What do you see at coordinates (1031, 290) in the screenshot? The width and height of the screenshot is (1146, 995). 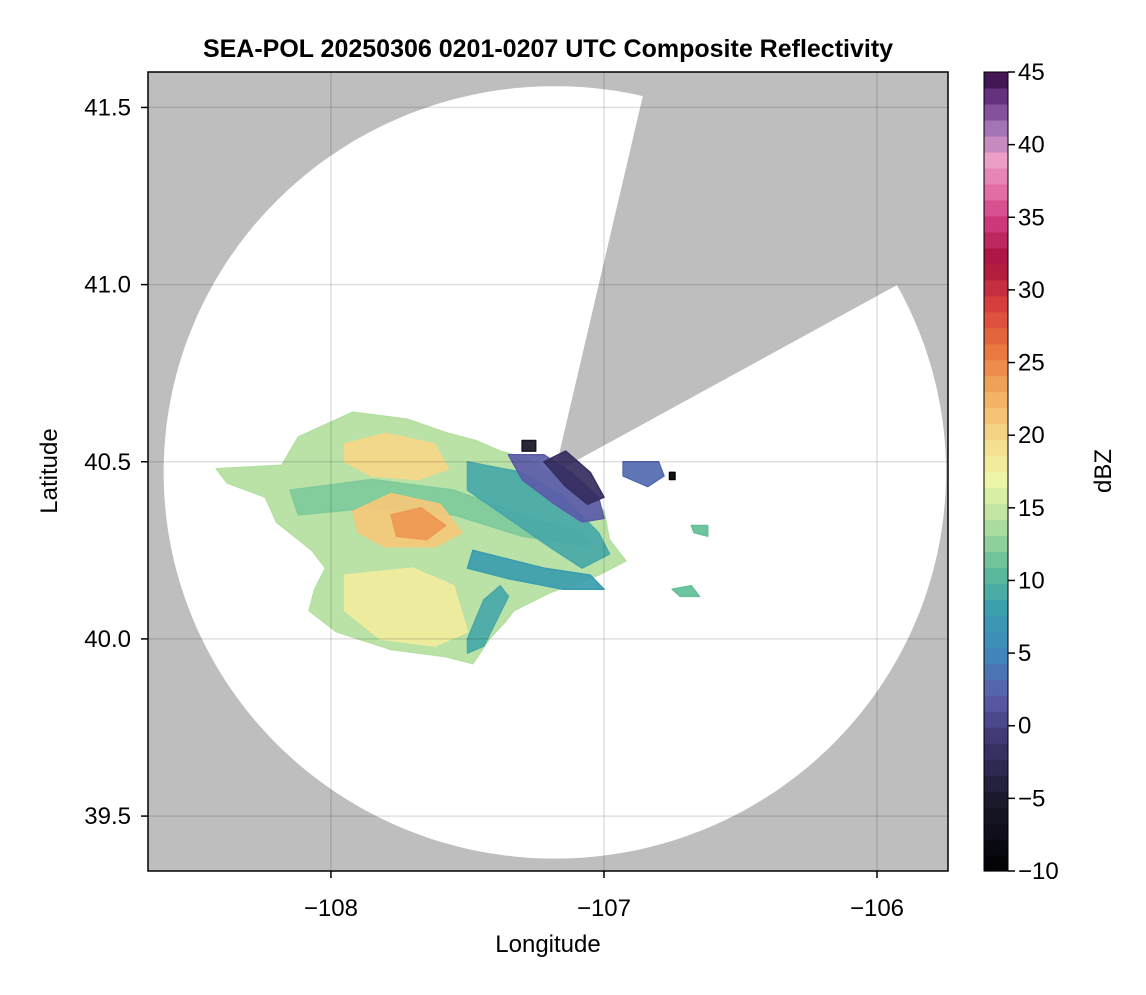 I see `colorbar-tick-label: 30` at bounding box center [1031, 290].